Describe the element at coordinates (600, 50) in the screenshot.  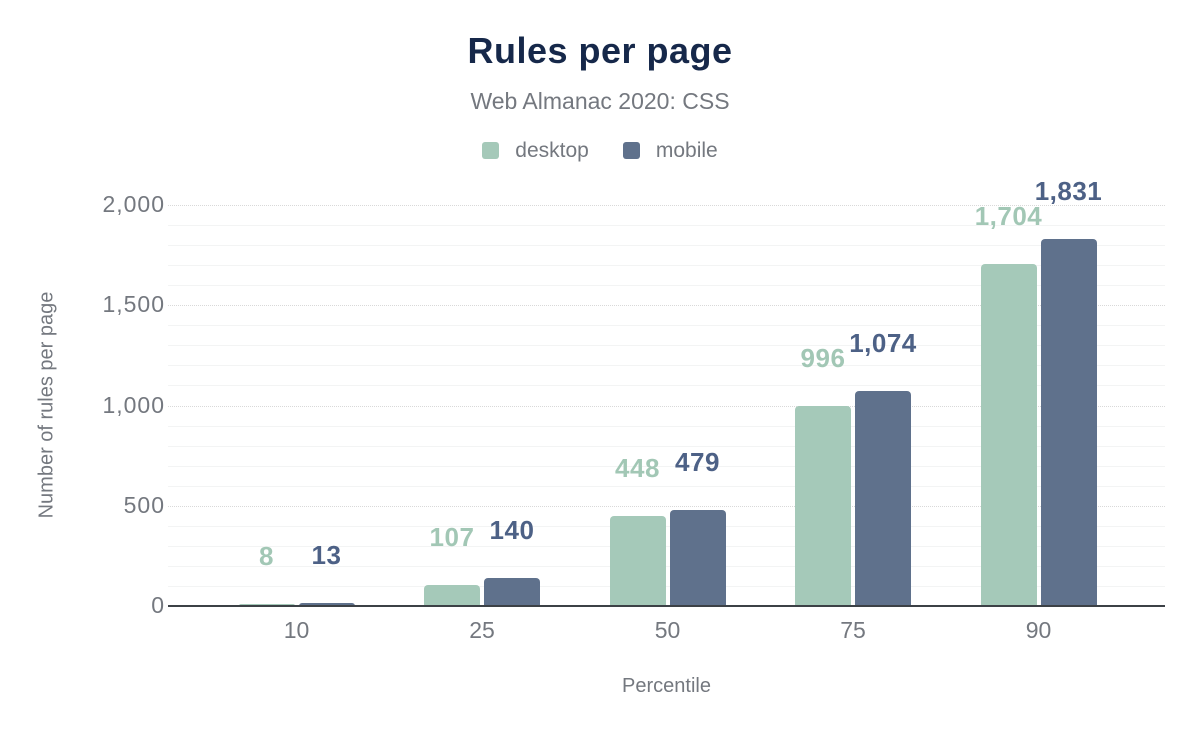
I see `chart-title: Rules per page` at that location.